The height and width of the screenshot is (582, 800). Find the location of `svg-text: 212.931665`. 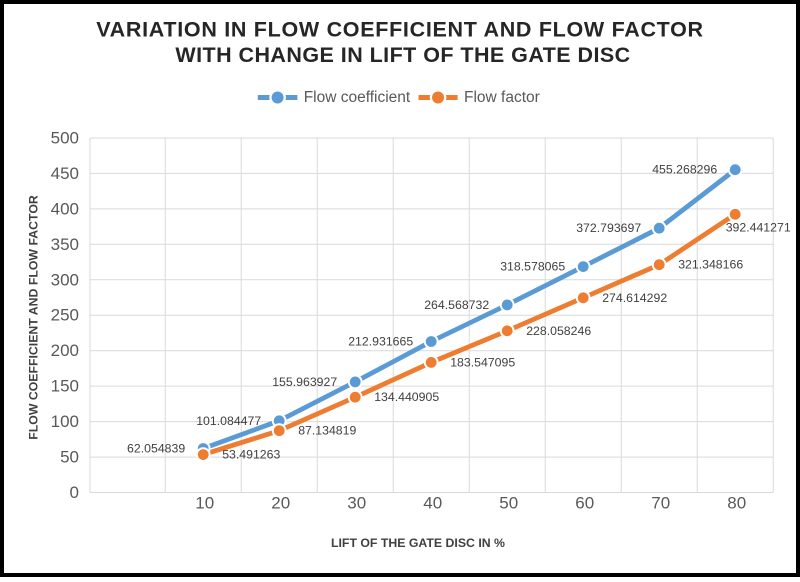

svg-text: 212.931665 is located at coordinates (380, 342).